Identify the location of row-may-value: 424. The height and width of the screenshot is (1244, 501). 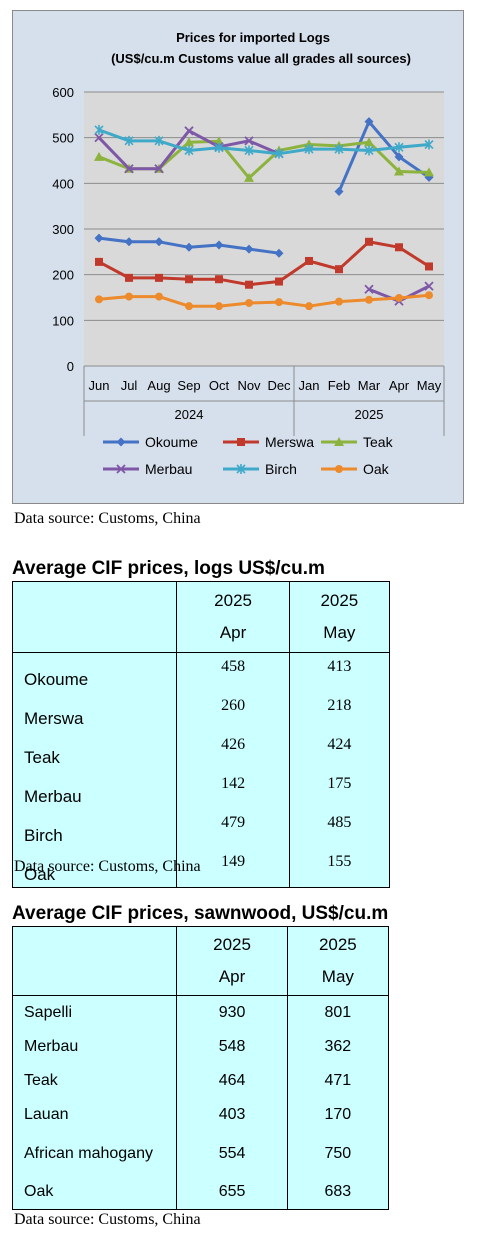
(339, 750).